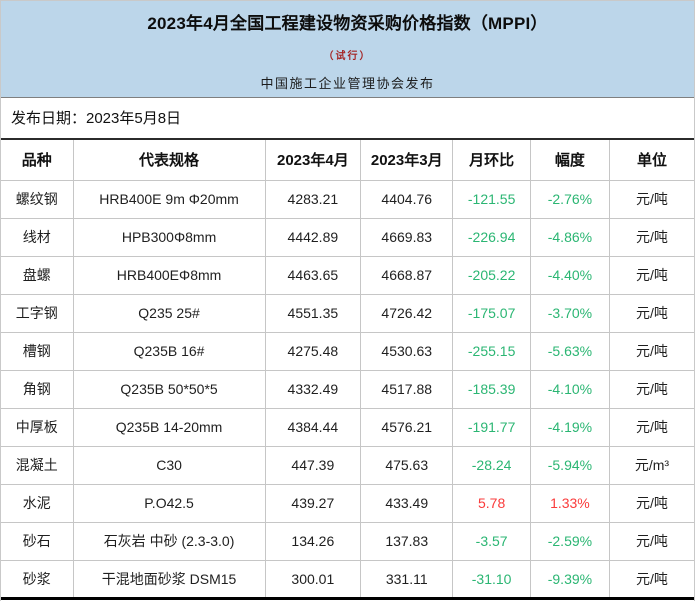 The image size is (695, 601). Describe the element at coordinates (37, 541) in the screenshot. I see `variety-cell: 砂石` at that location.